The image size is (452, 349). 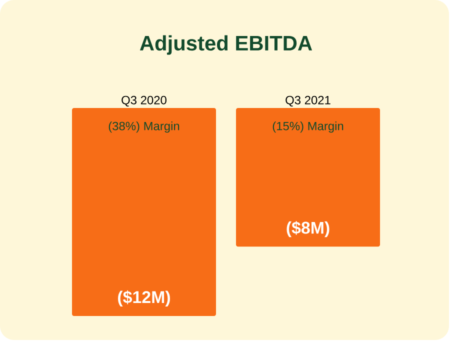 What do you see at coordinates (308, 127) in the screenshot?
I see `annotation: (15%) Margin` at bounding box center [308, 127].